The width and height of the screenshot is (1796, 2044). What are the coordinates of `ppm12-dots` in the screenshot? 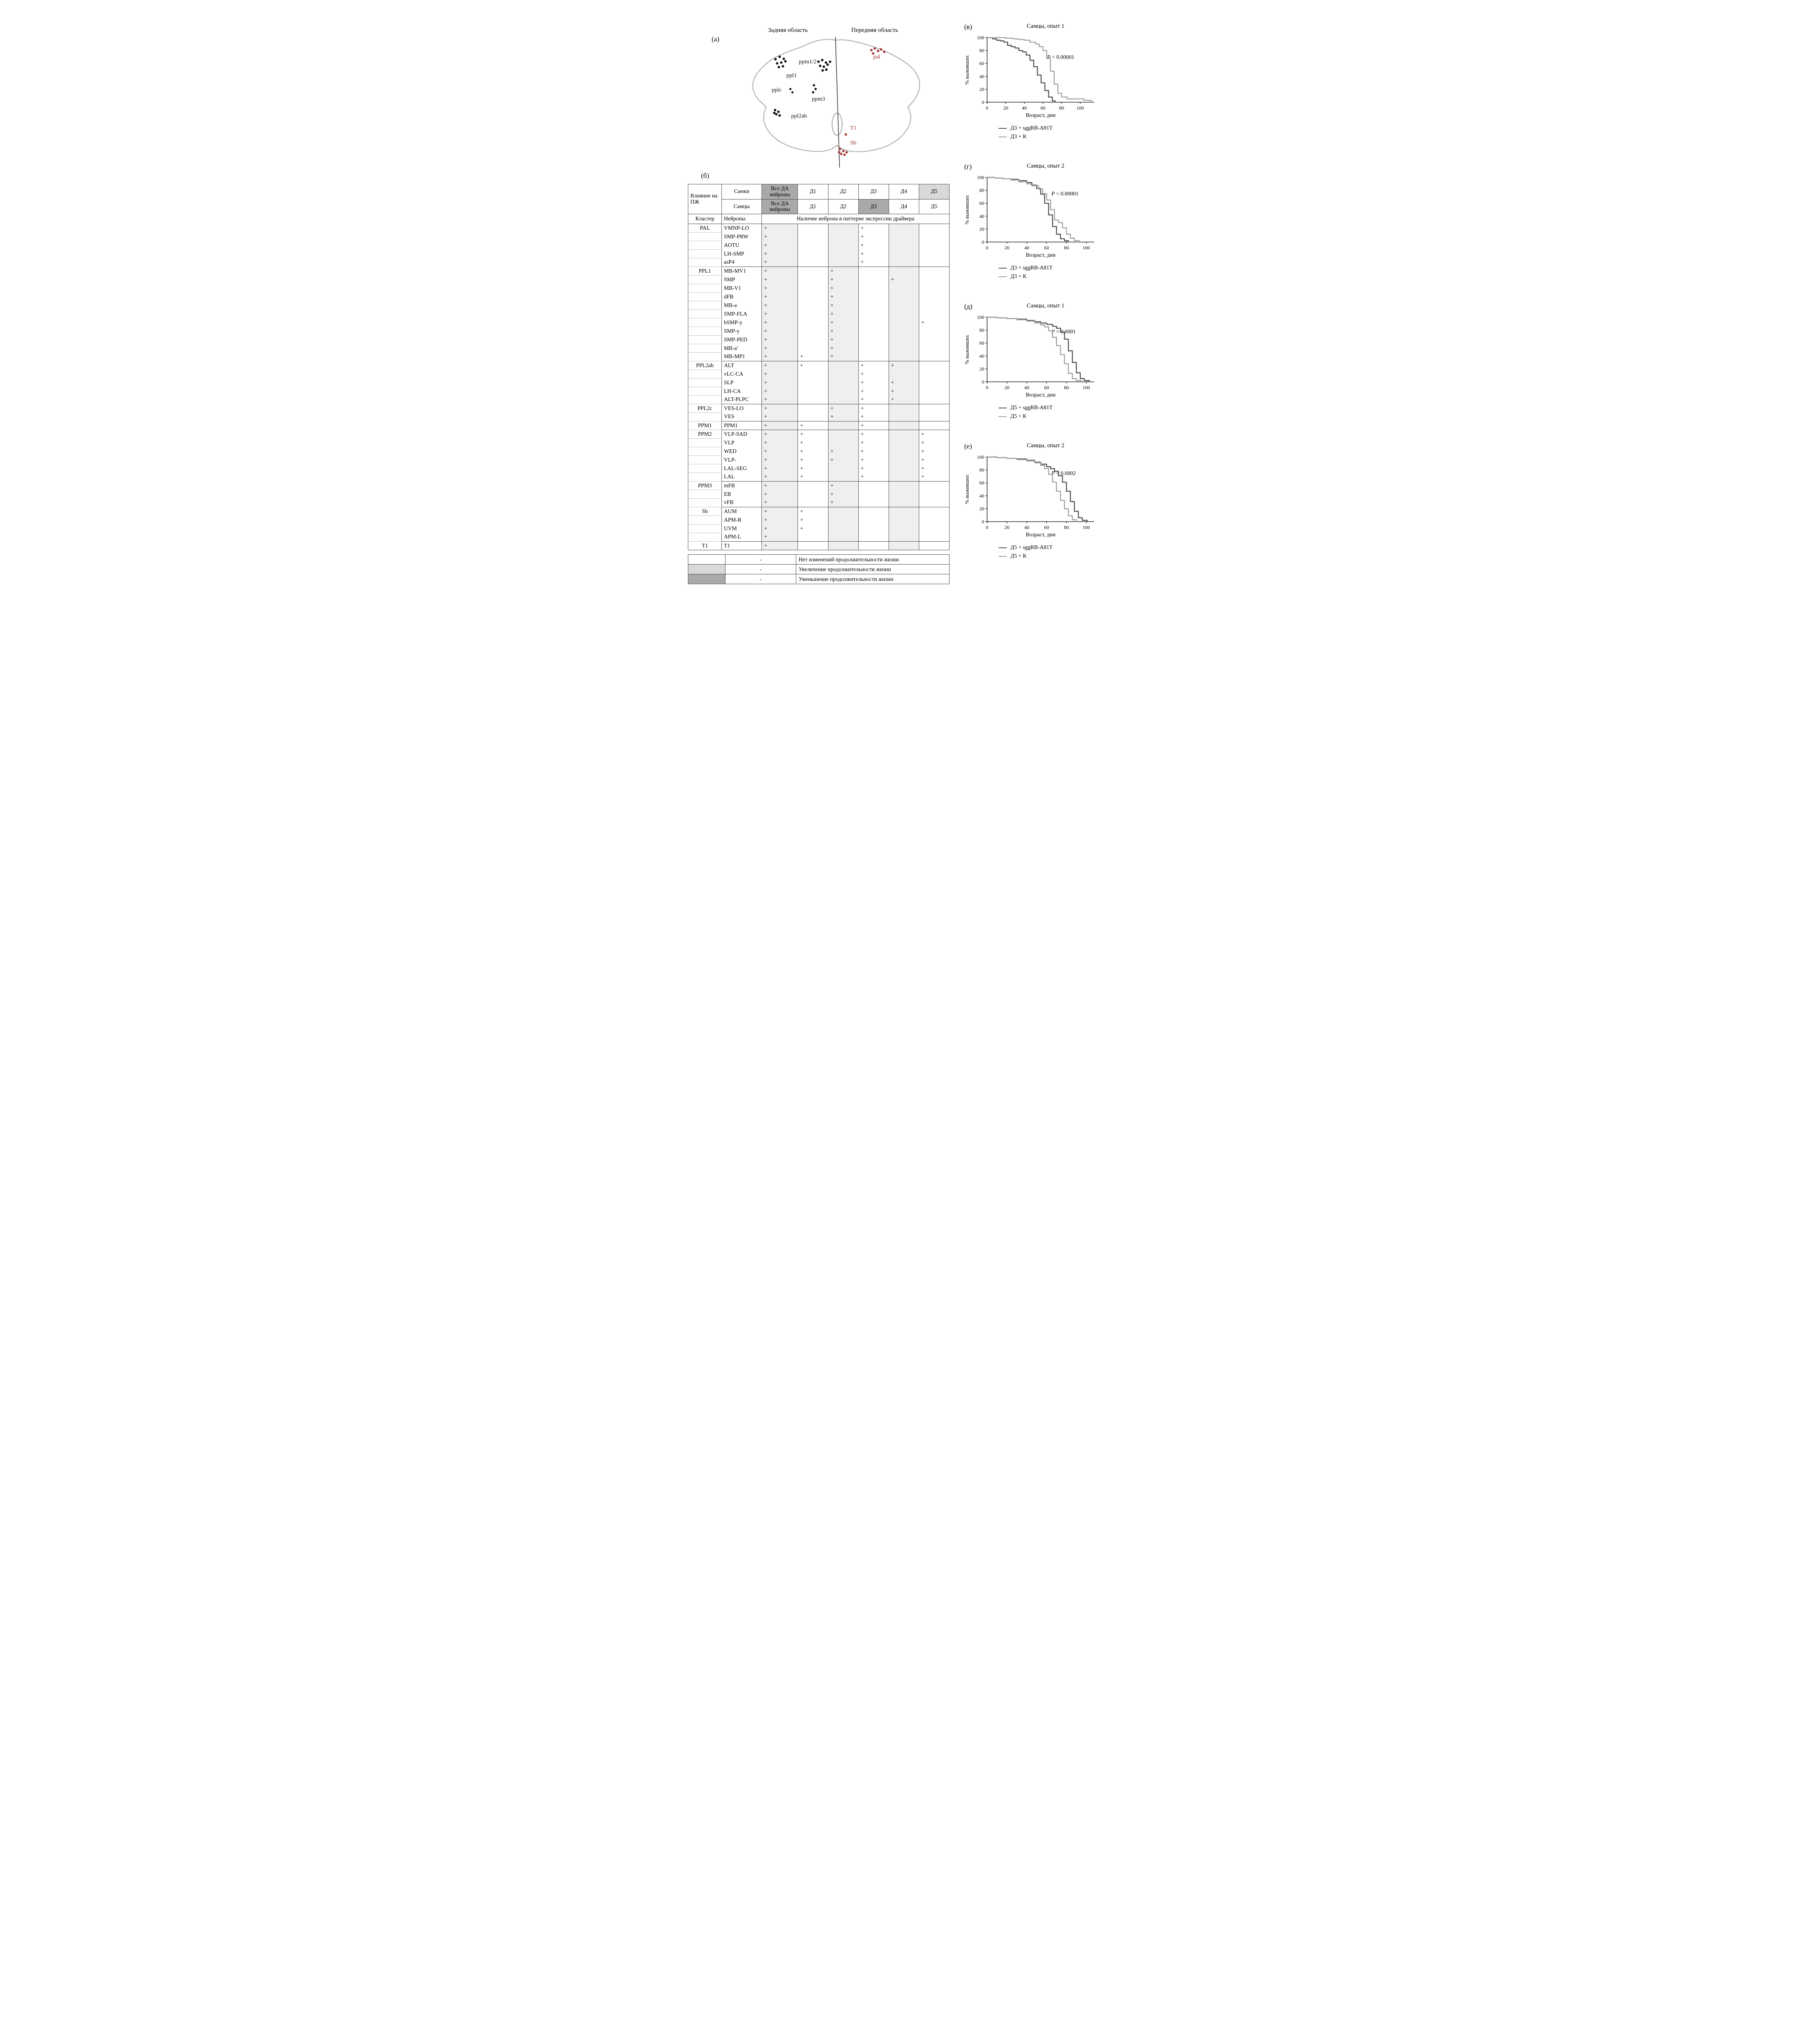 It's located at (824, 65).